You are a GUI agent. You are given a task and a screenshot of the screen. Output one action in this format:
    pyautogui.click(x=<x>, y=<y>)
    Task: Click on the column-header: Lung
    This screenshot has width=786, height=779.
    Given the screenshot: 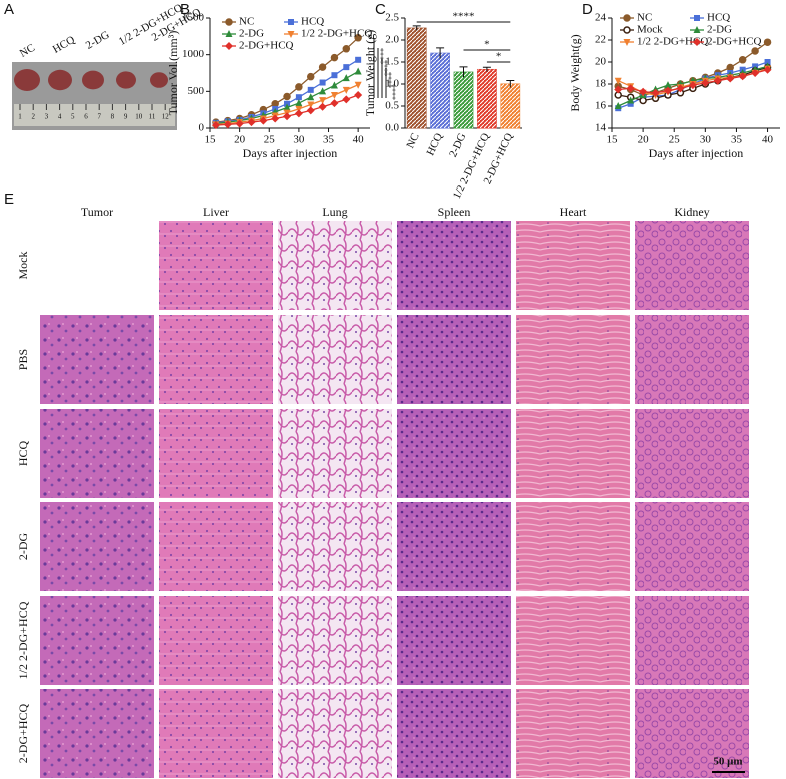 What is the action you would take?
    pyautogui.click(x=334, y=212)
    